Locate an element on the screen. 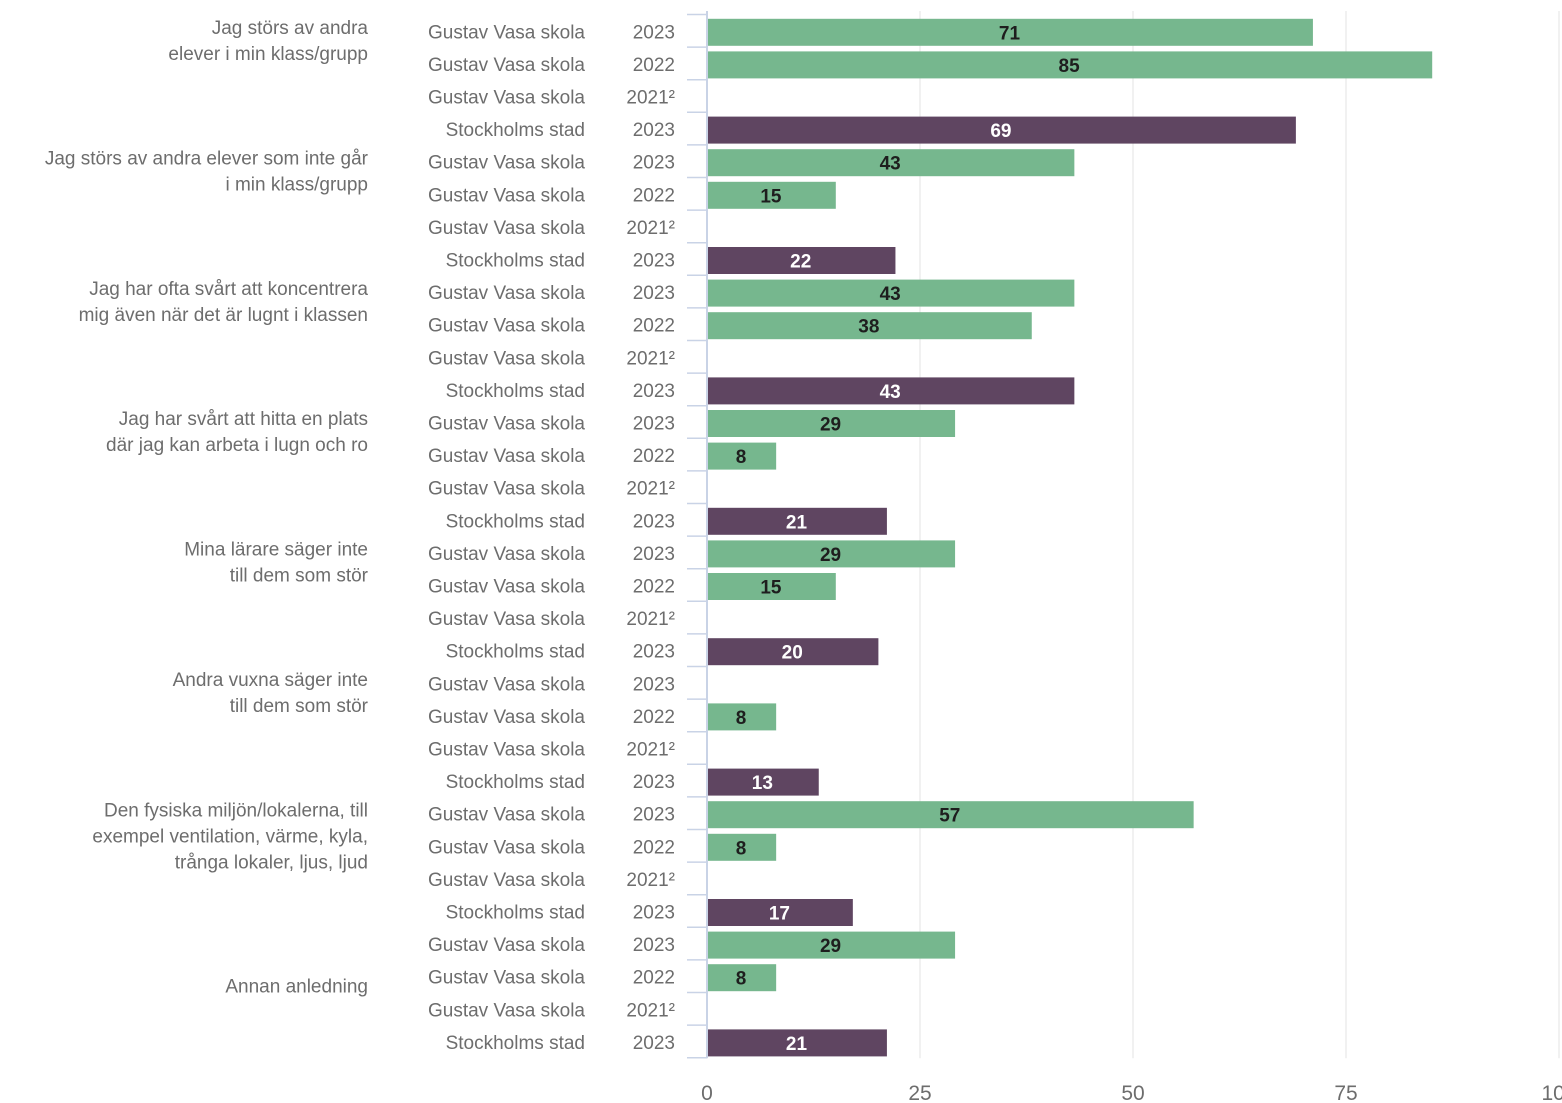  bar-value-label: 22 is located at coordinates (800, 262).